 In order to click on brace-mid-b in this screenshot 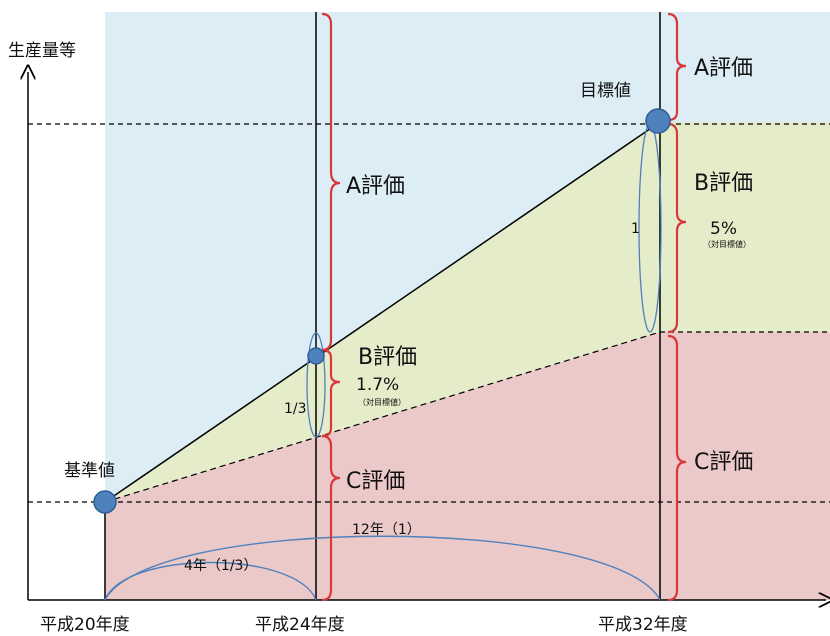, I will do `click(331, 393)`.